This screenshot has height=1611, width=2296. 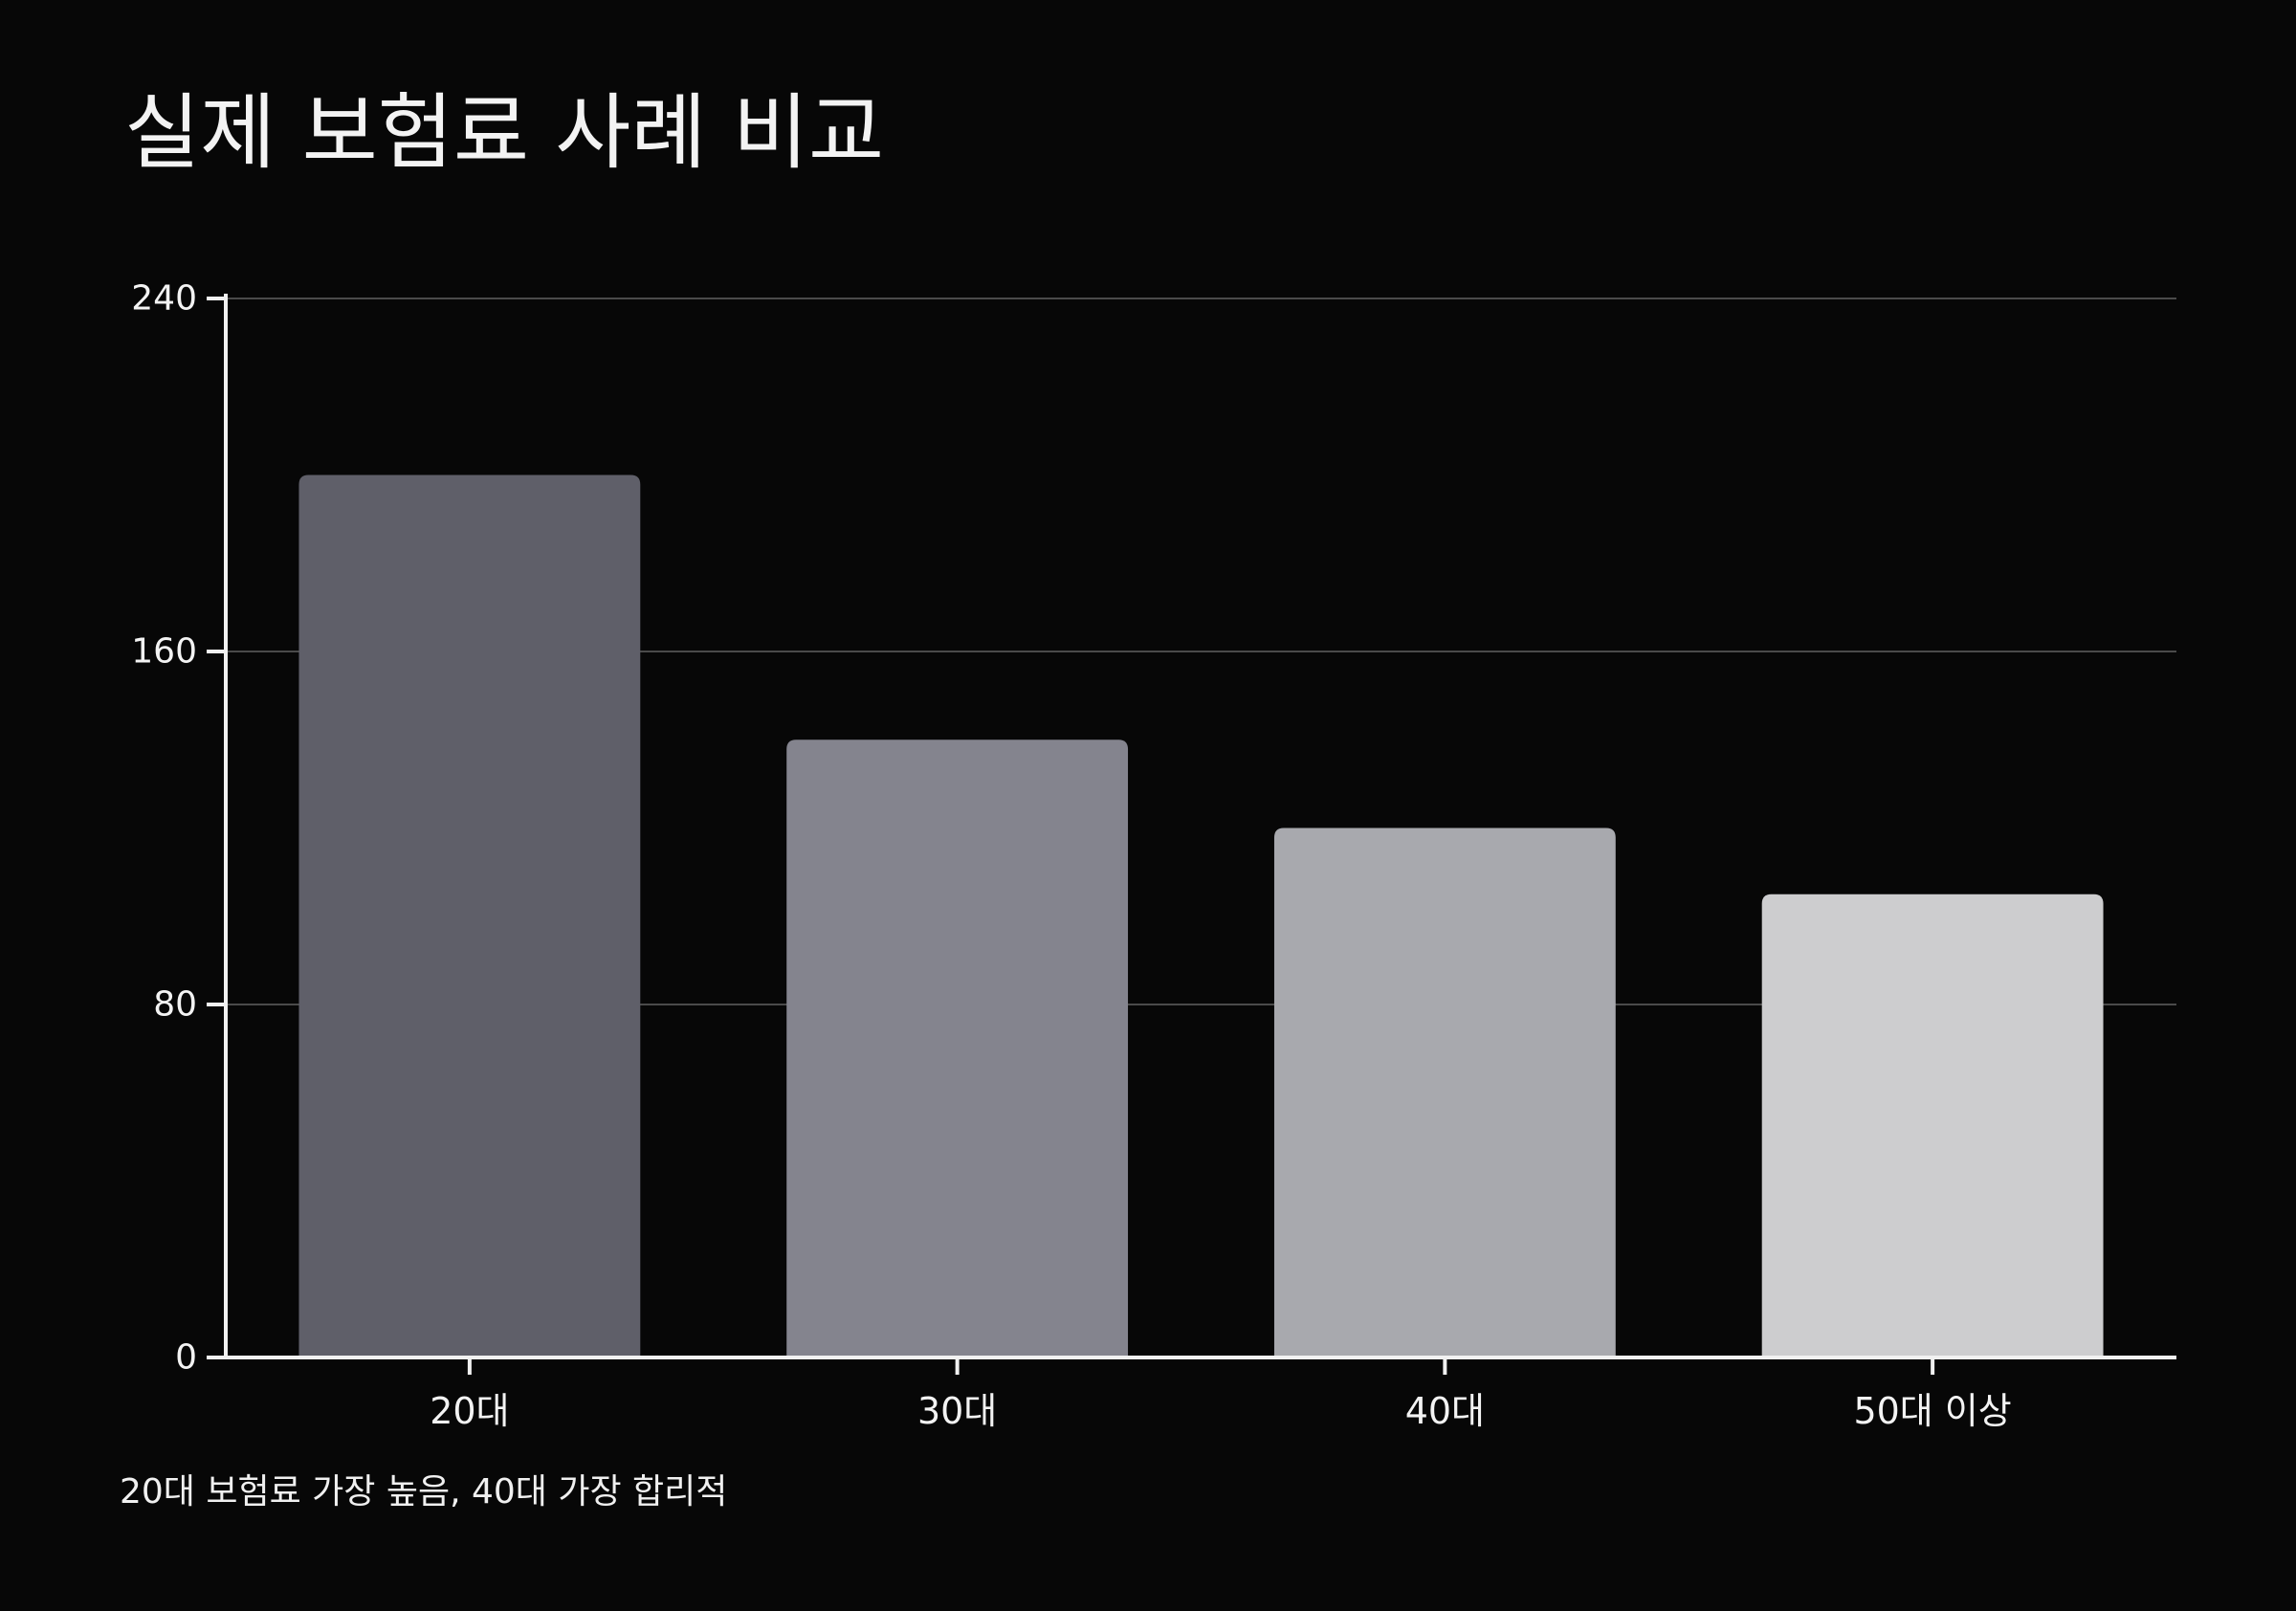 What do you see at coordinates (957, 1411) in the screenshot?
I see `x-tick-label: 30대` at bounding box center [957, 1411].